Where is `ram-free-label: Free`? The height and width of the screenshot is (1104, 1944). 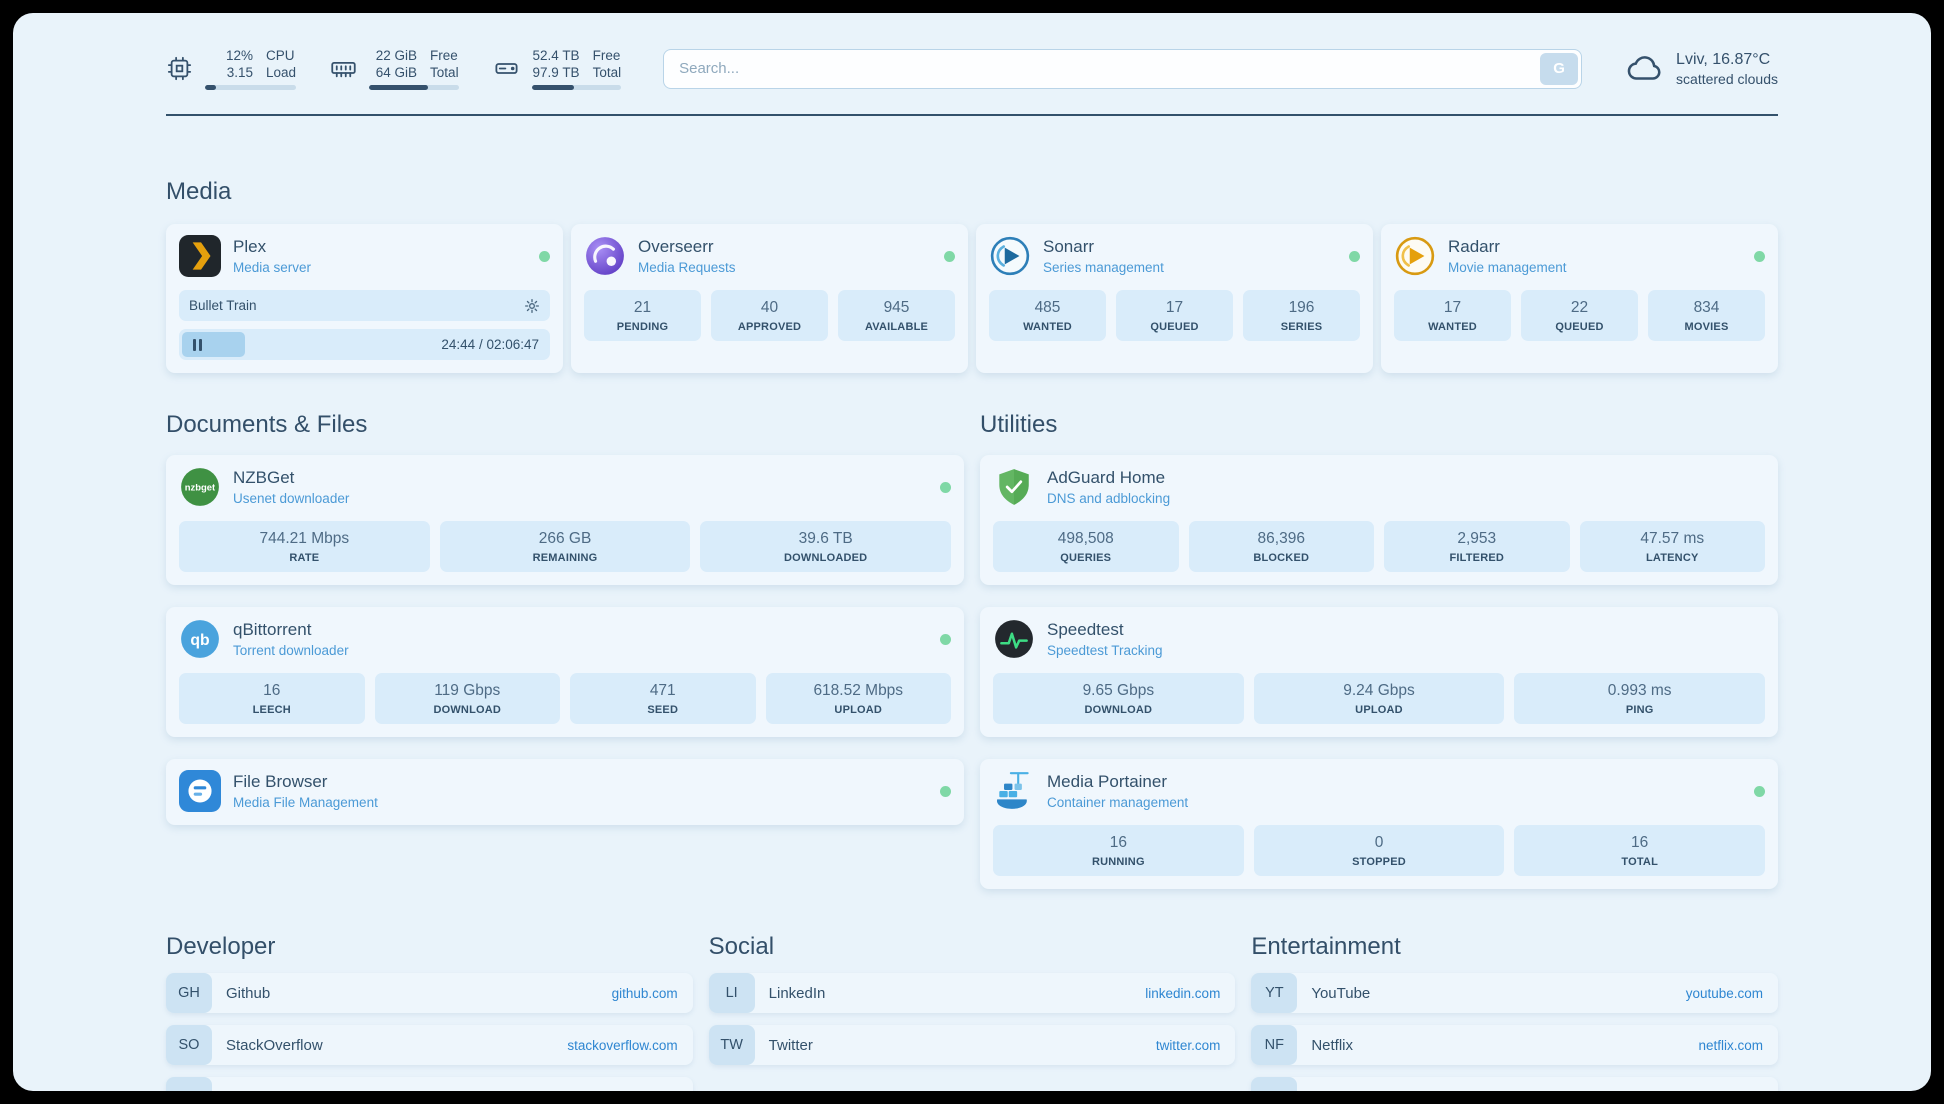
ram-free-label: Free is located at coordinates (444, 55).